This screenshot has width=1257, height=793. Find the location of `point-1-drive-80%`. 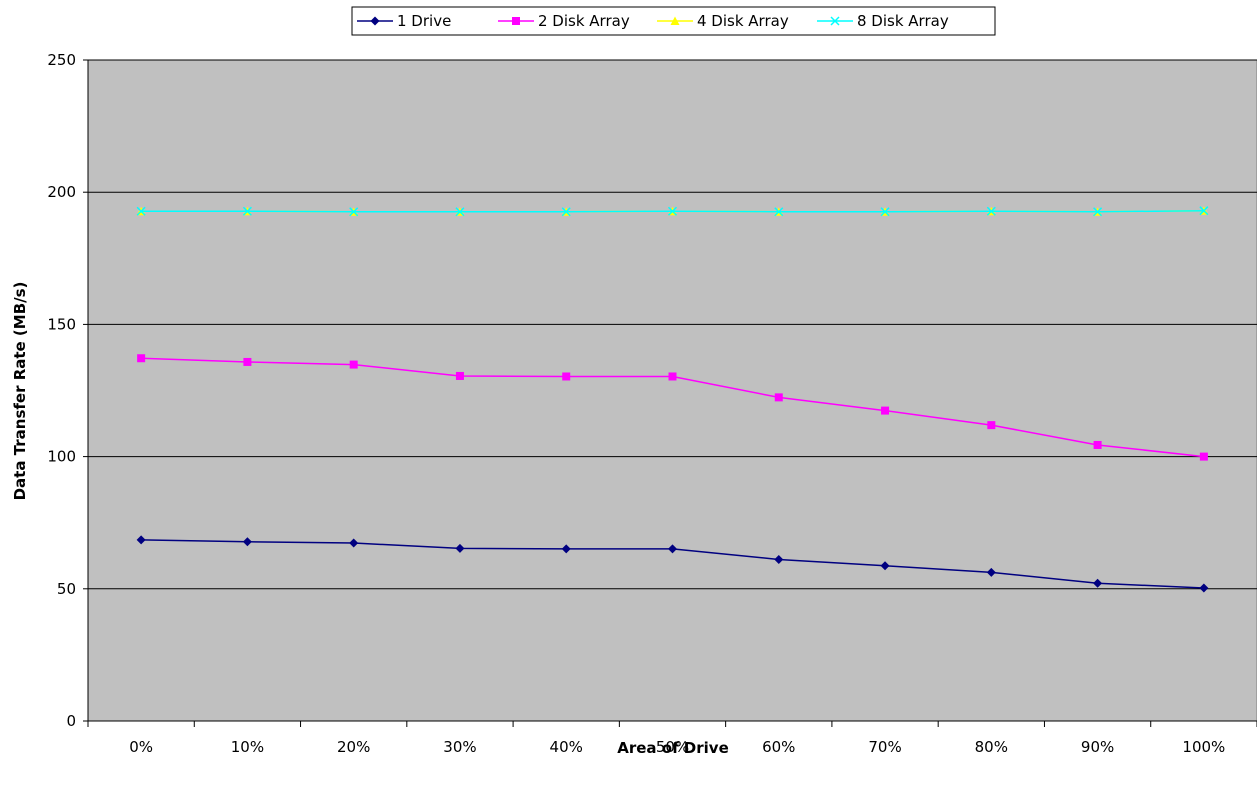

point-1-drive-80% is located at coordinates (991, 572).